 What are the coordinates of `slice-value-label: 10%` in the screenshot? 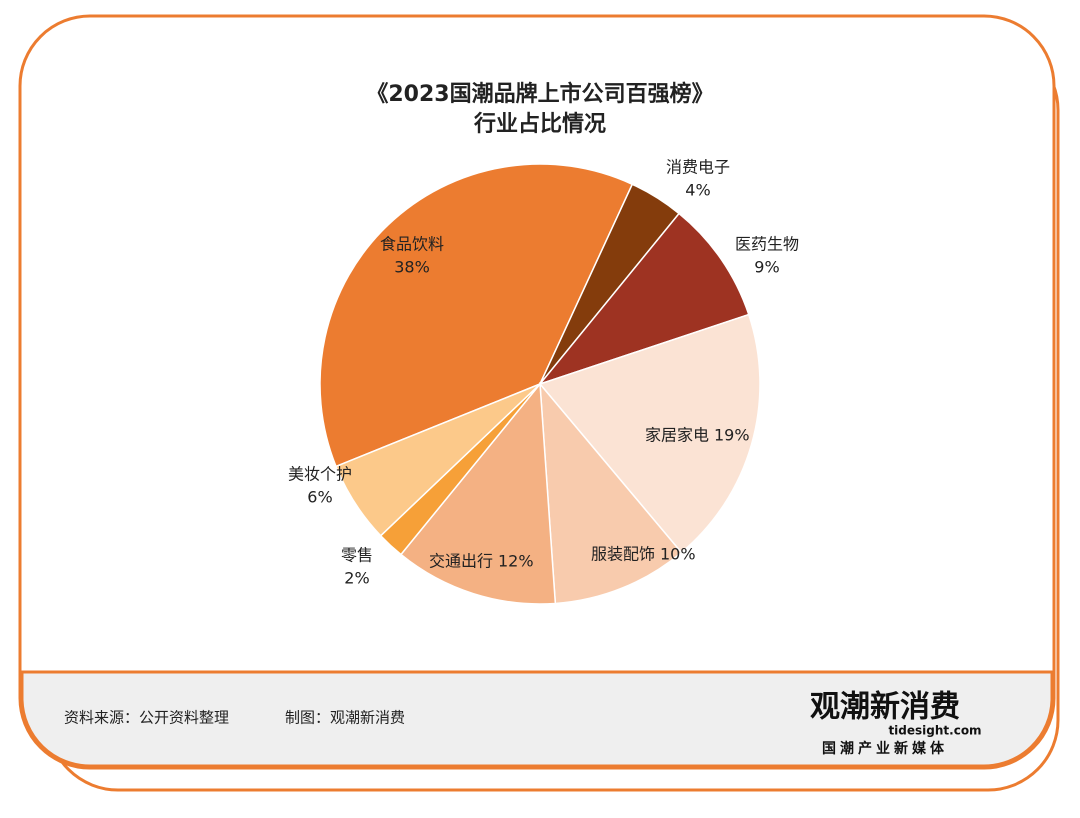 It's located at (678, 554).